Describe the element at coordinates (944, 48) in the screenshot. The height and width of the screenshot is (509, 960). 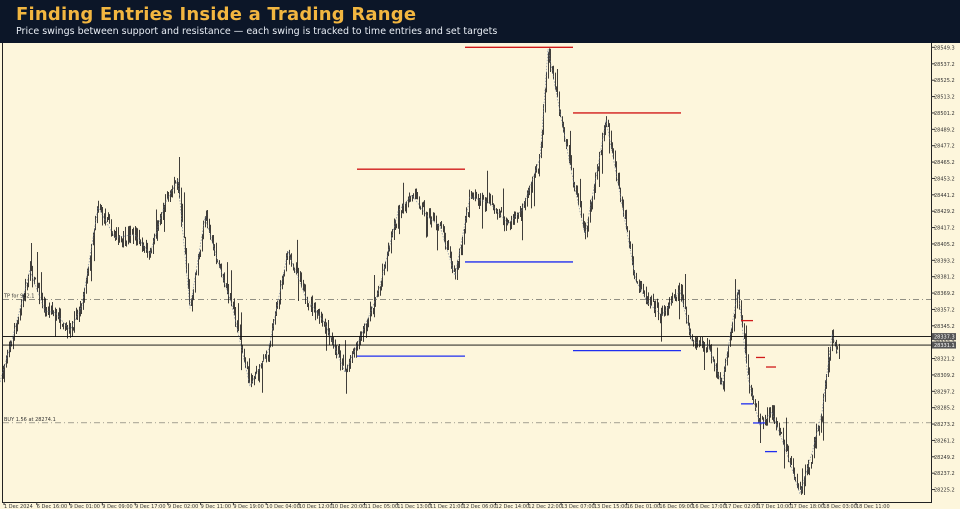
I see `price-tick-label: 28549.3` at that location.